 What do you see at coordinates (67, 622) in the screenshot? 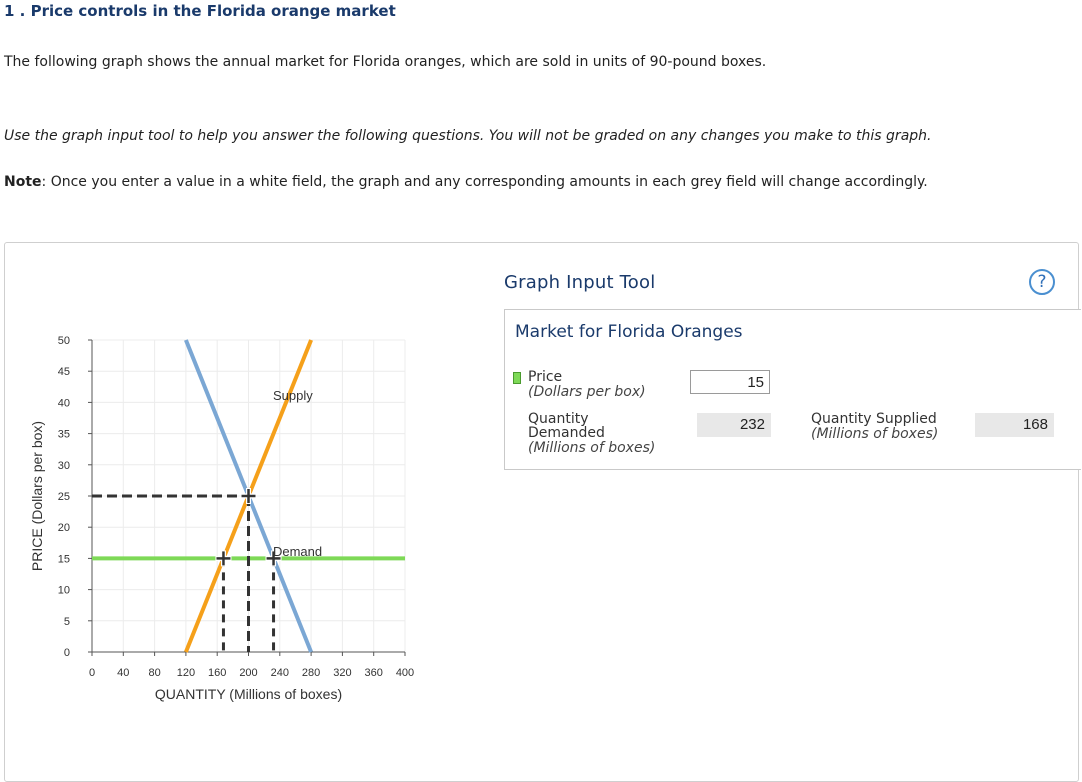
I see `y-tick-label: 5` at bounding box center [67, 622].